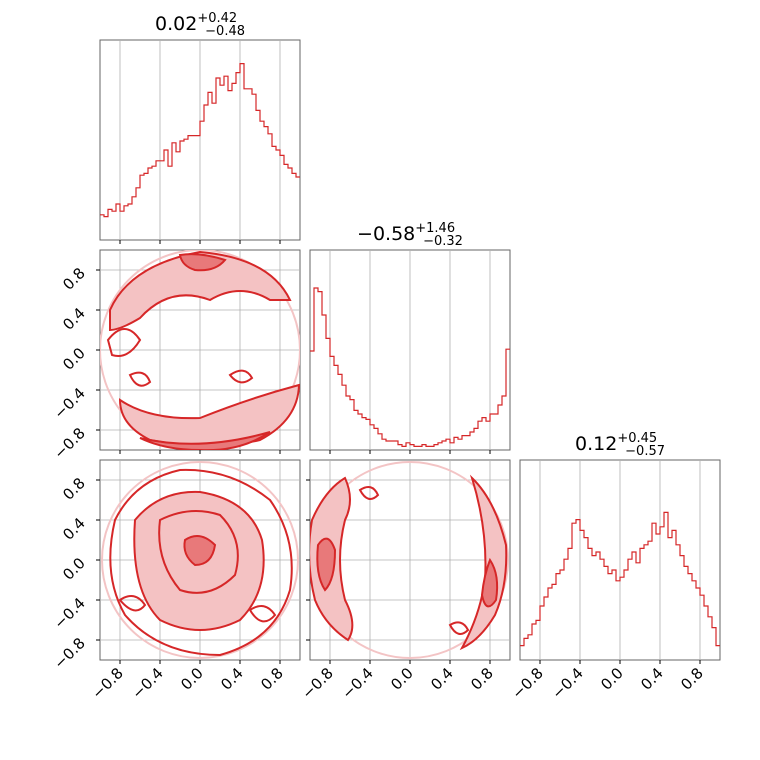  What do you see at coordinates (272, 679) in the screenshot?
I see `x-axis-param-0-tick-label: 0.8` at bounding box center [272, 679].